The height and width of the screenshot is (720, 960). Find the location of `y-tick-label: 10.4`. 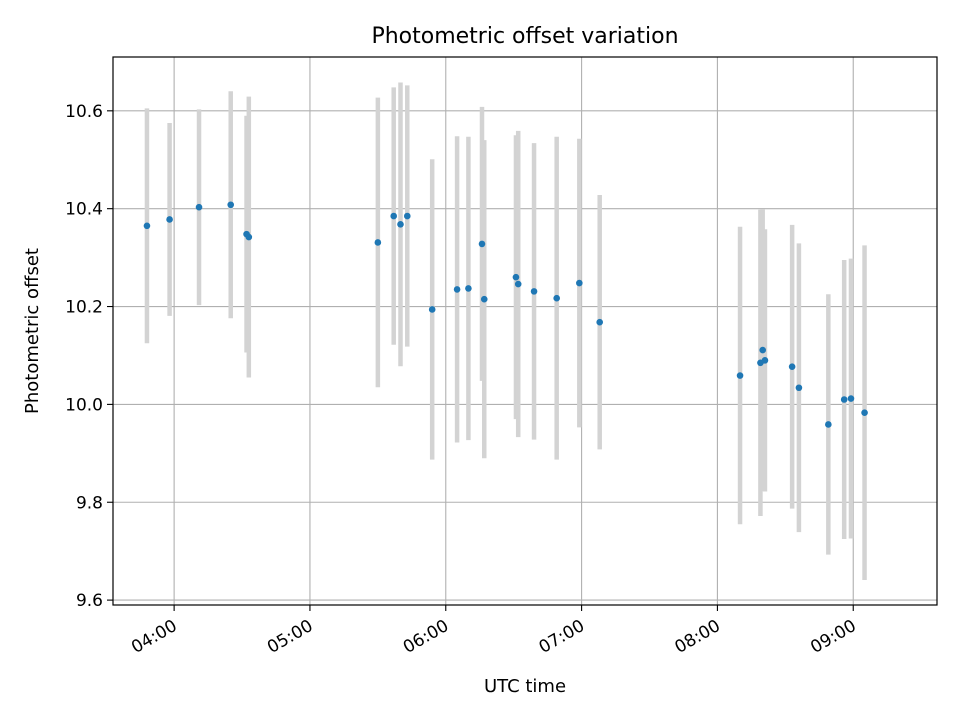

y-tick-label: 10.4 is located at coordinates (84, 210).